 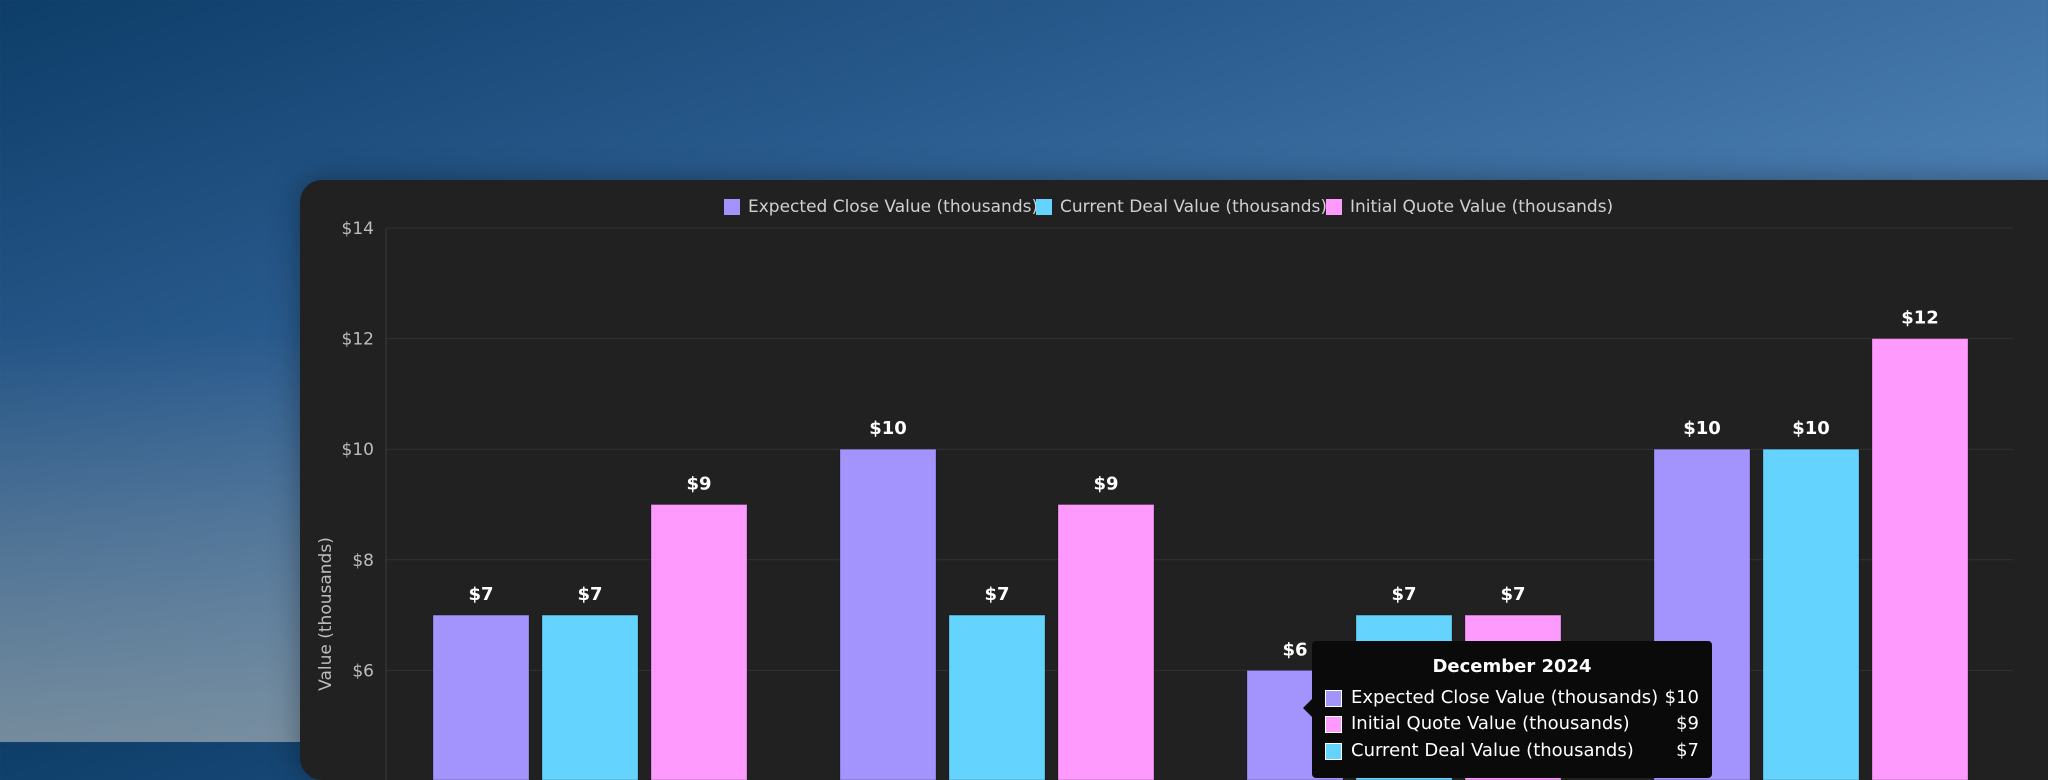 What do you see at coordinates (358, 450) in the screenshot?
I see `y-tick-label: $10` at bounding box center [358, 450].